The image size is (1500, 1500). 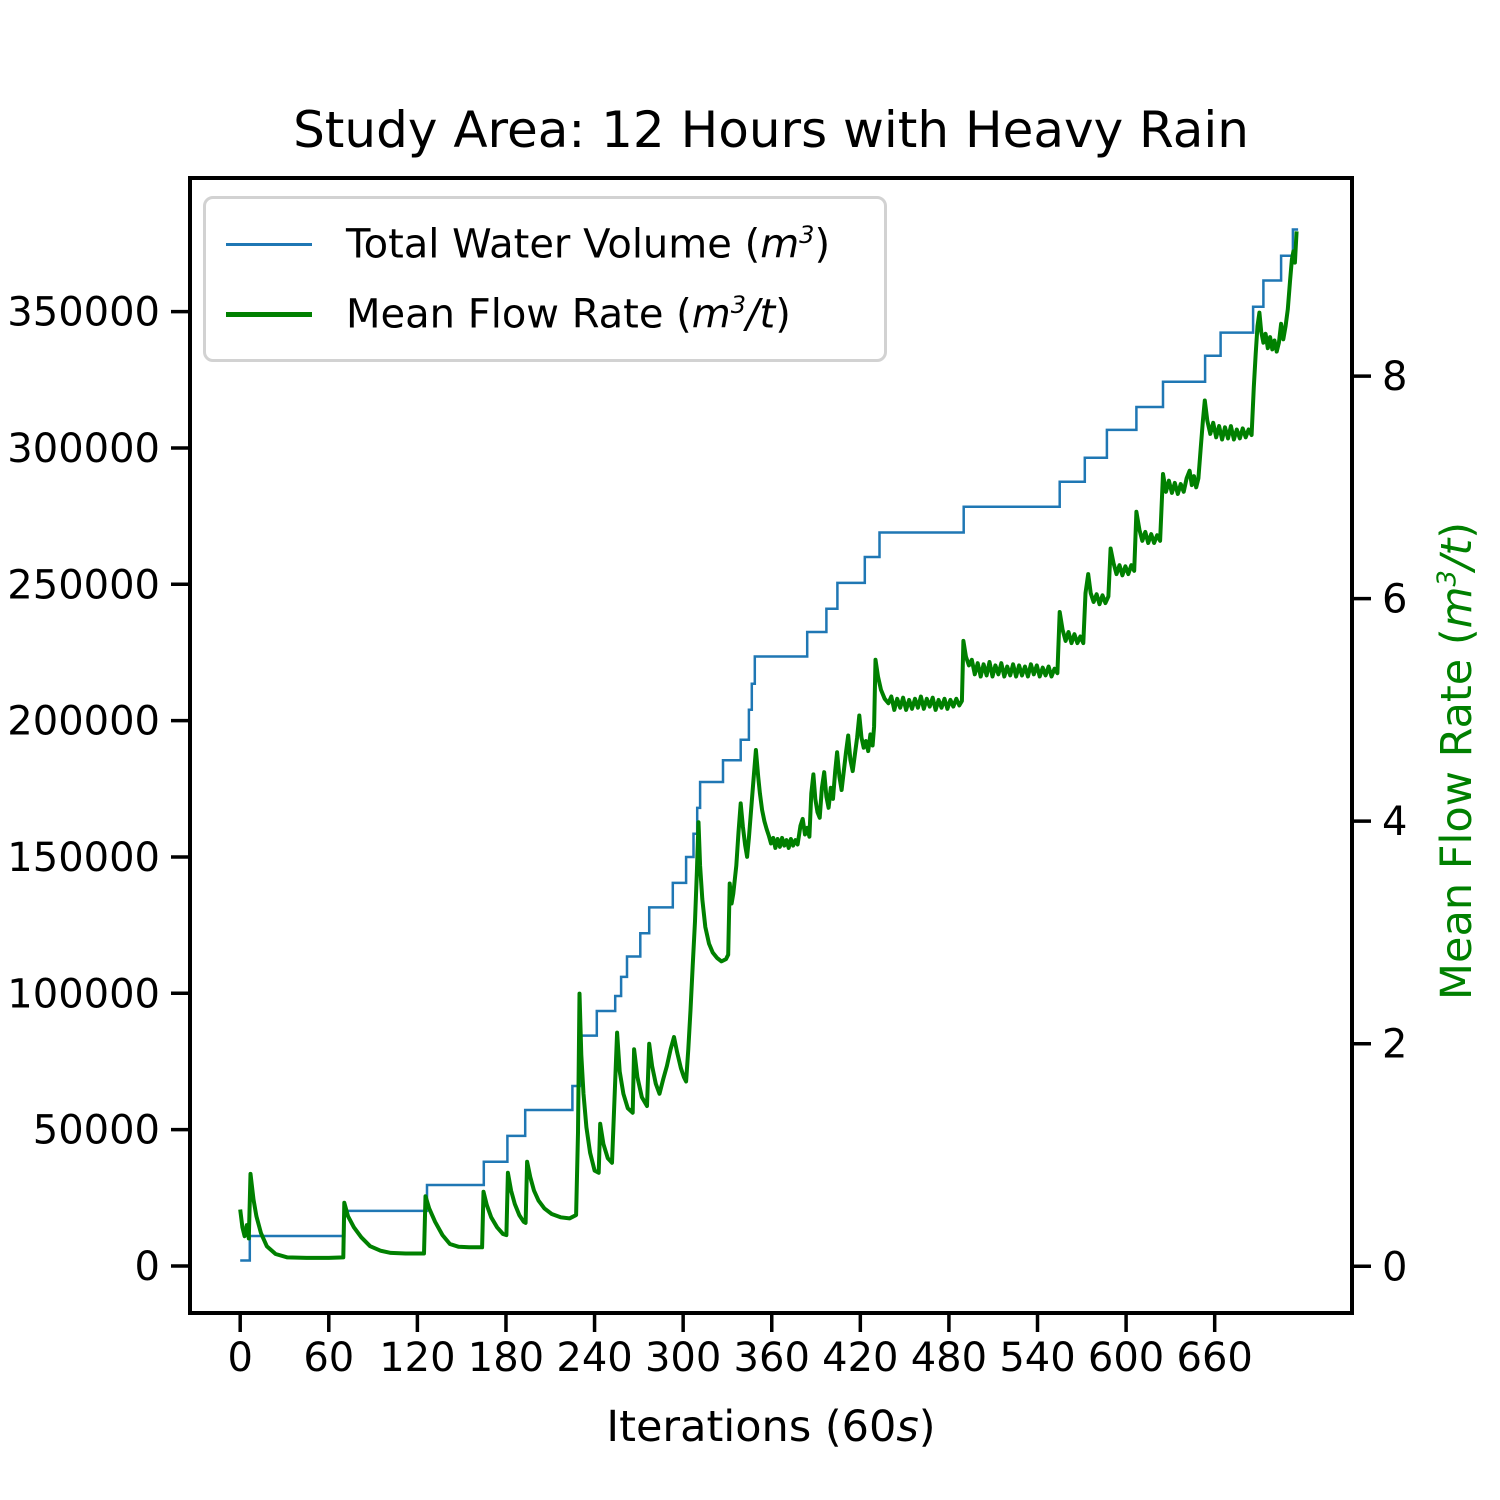 I want to click on y-right-label-math-t: /t, so click(x=1457, y=554).